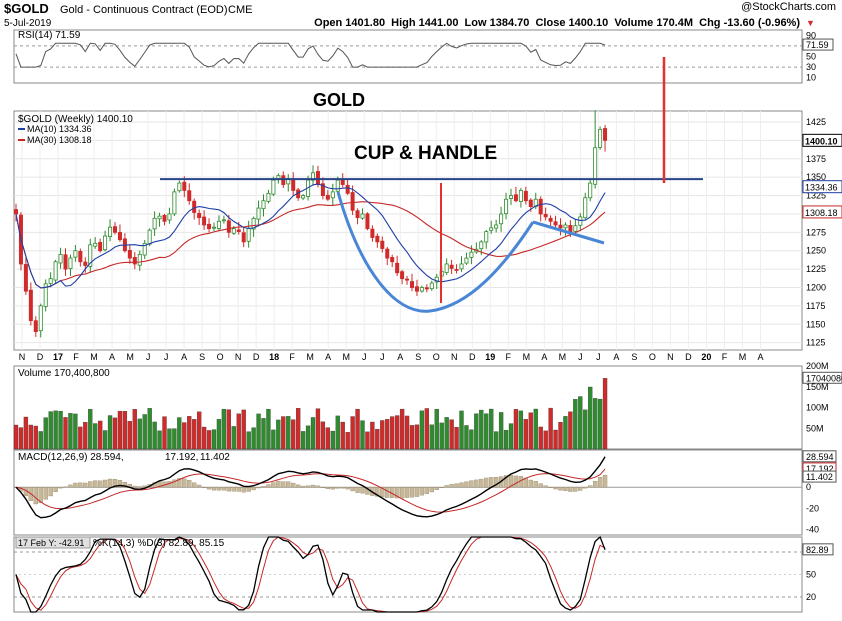 This screenshot has width=842, height=621. Describe the element at coordinates (815, 324) in the screenshot. I see `price-tick-label: 1150` at that location.